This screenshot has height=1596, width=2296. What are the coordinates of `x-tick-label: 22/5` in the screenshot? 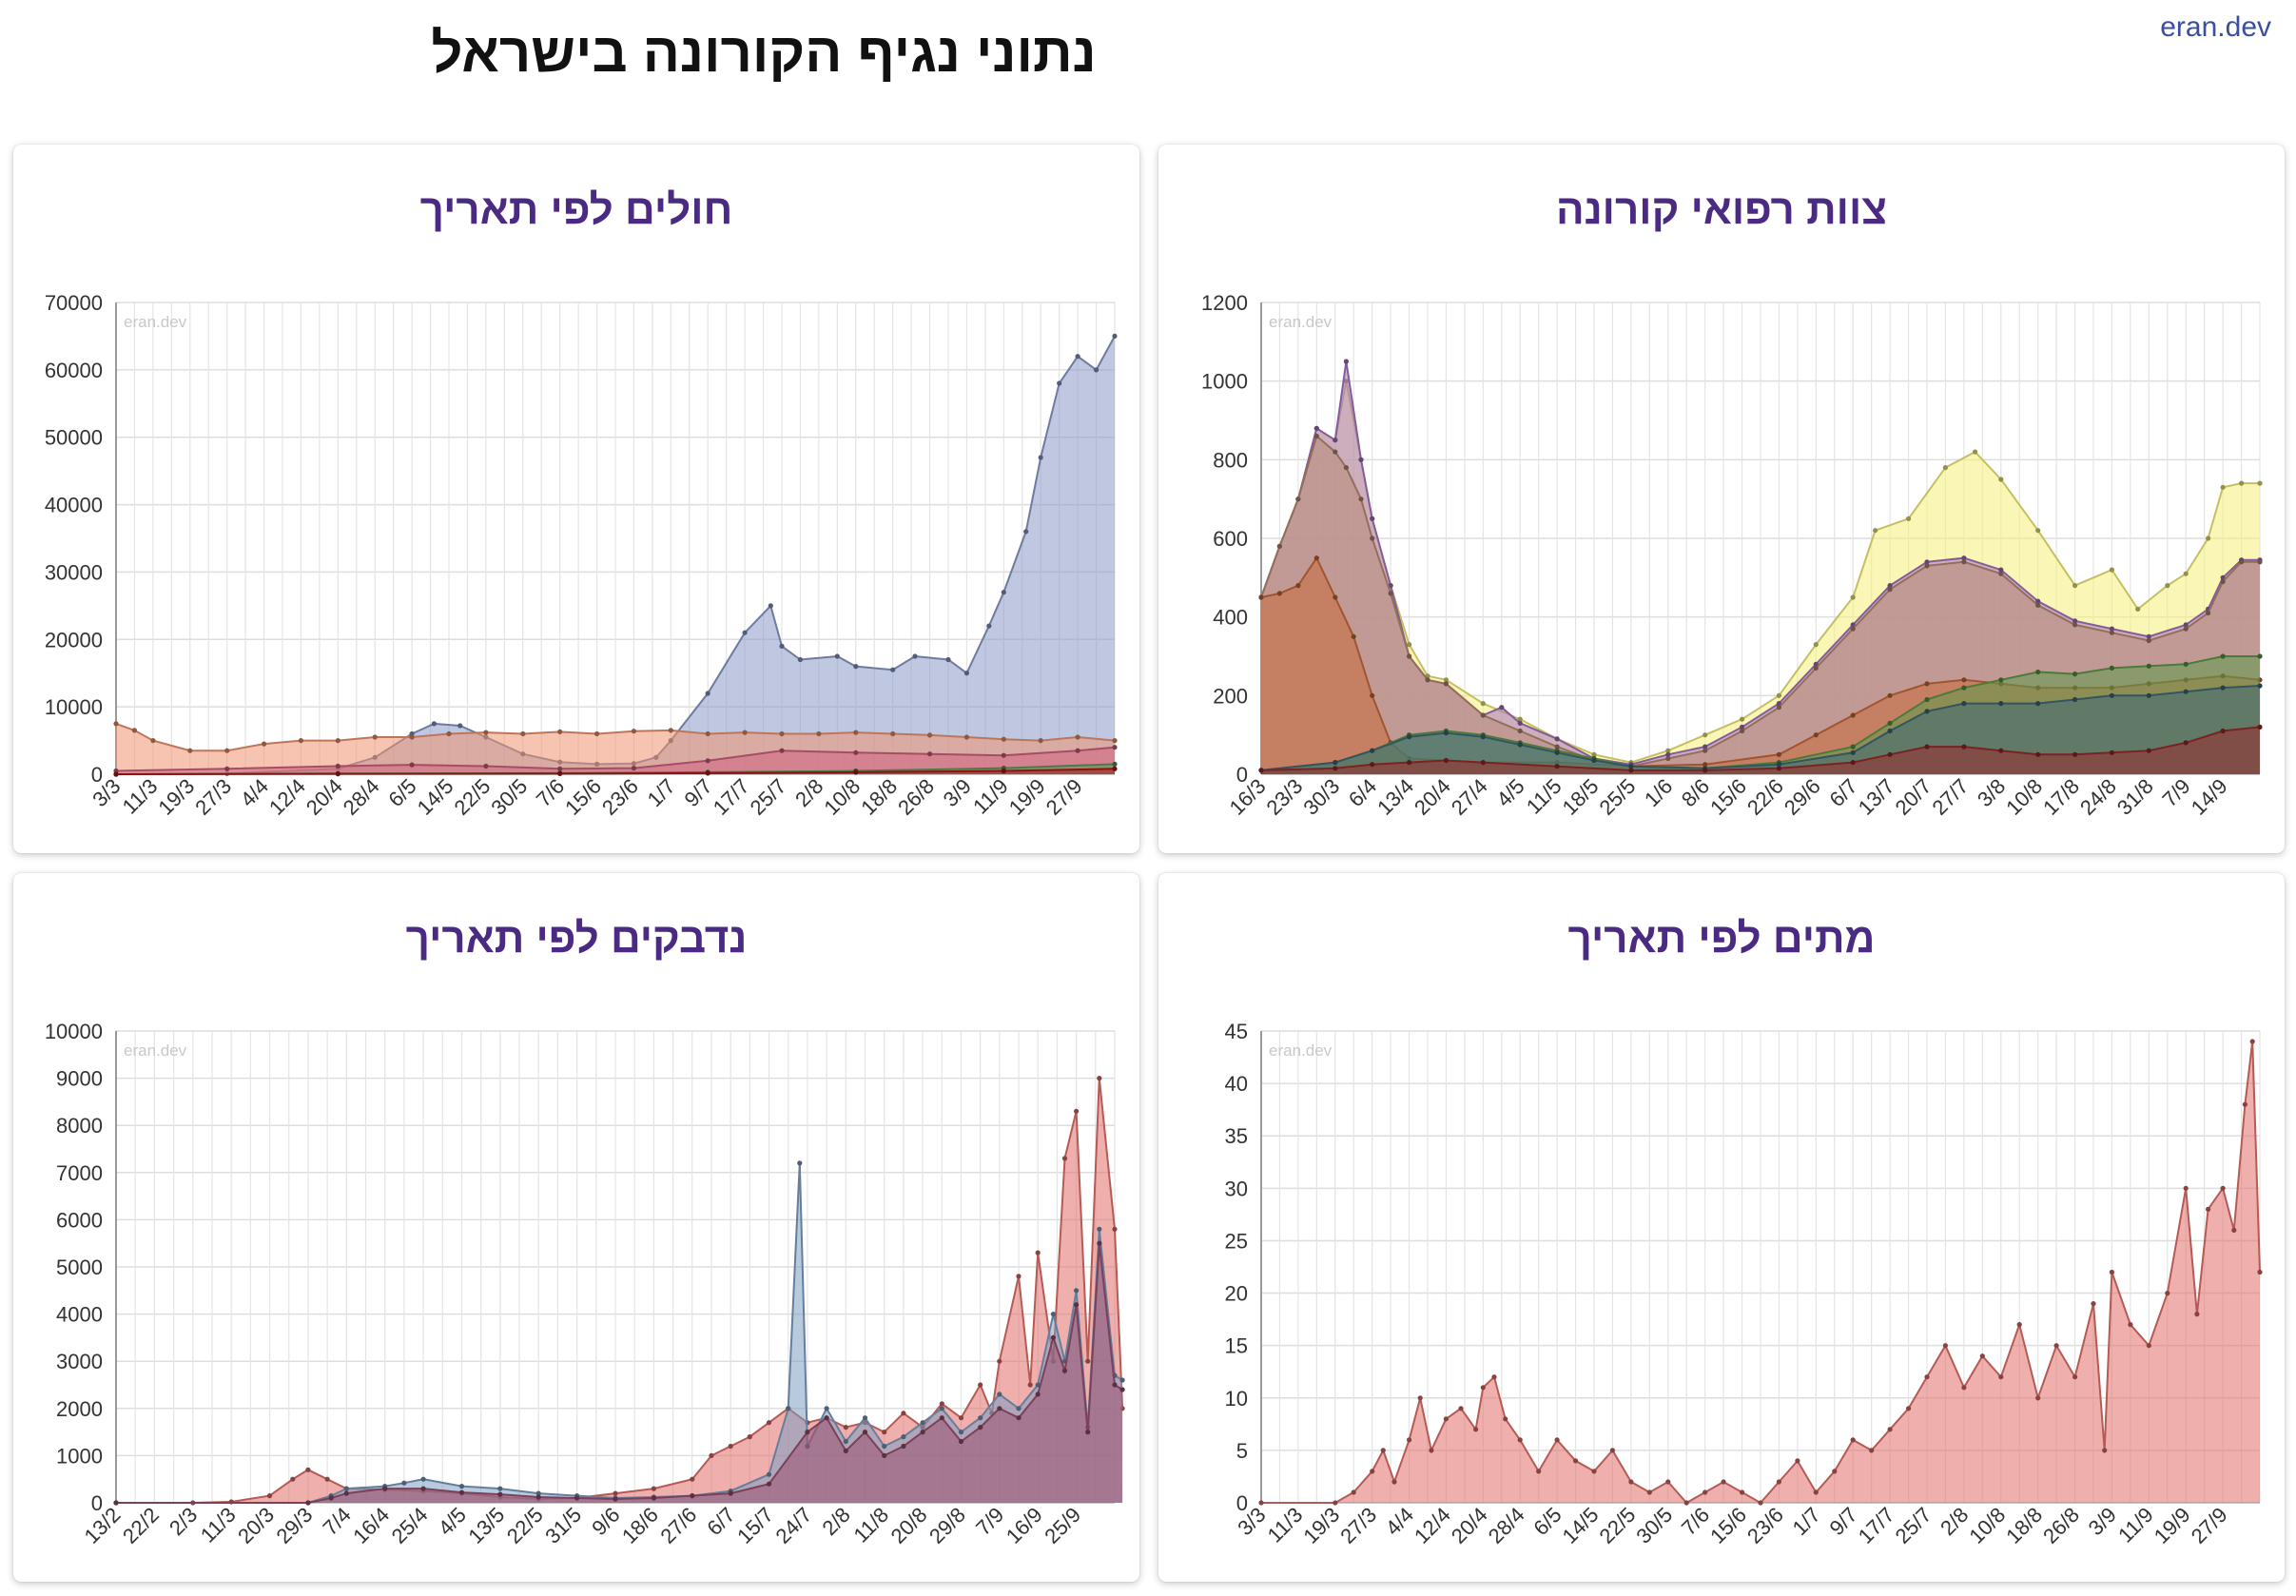 It's located at (1617, 1525).